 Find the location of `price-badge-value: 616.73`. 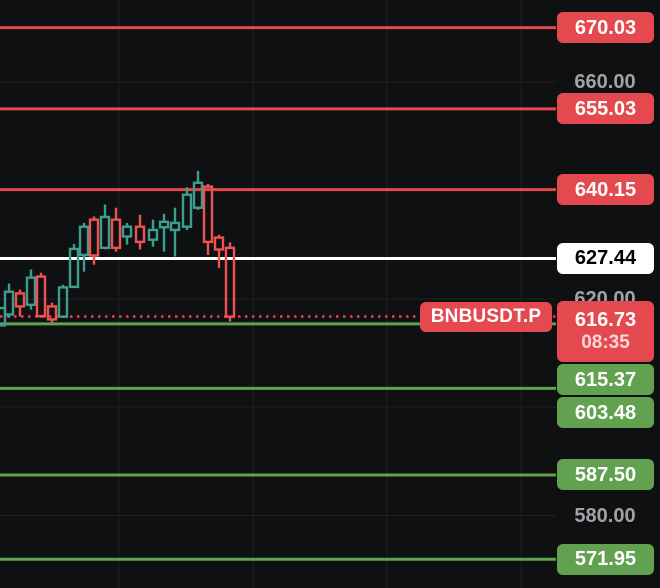

price-badge-value: 616.73 is located at coordinates (605, 319).